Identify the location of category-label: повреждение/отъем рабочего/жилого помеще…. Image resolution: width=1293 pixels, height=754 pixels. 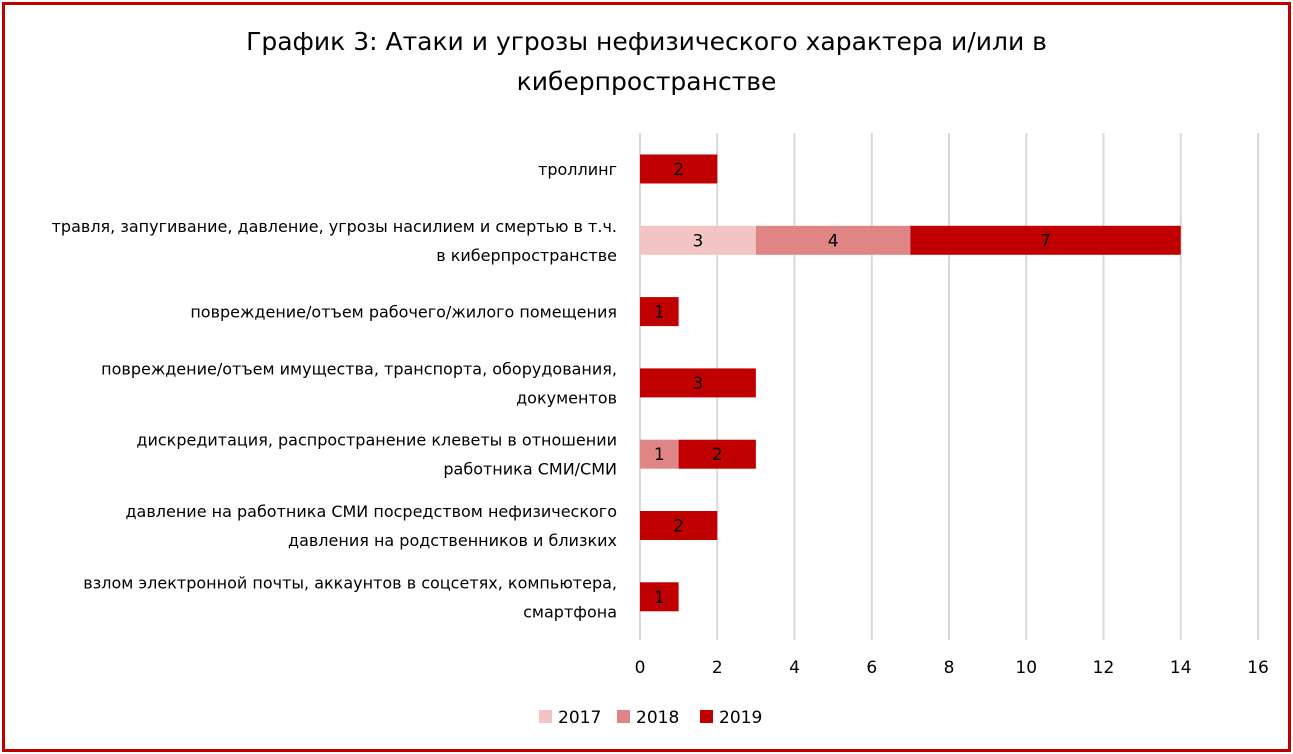
(403, 312).